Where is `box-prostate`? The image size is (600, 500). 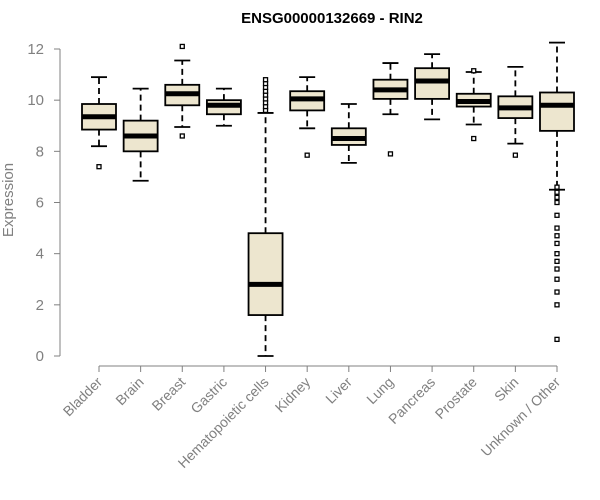 box-prostate is located at coordinates (473, 105).